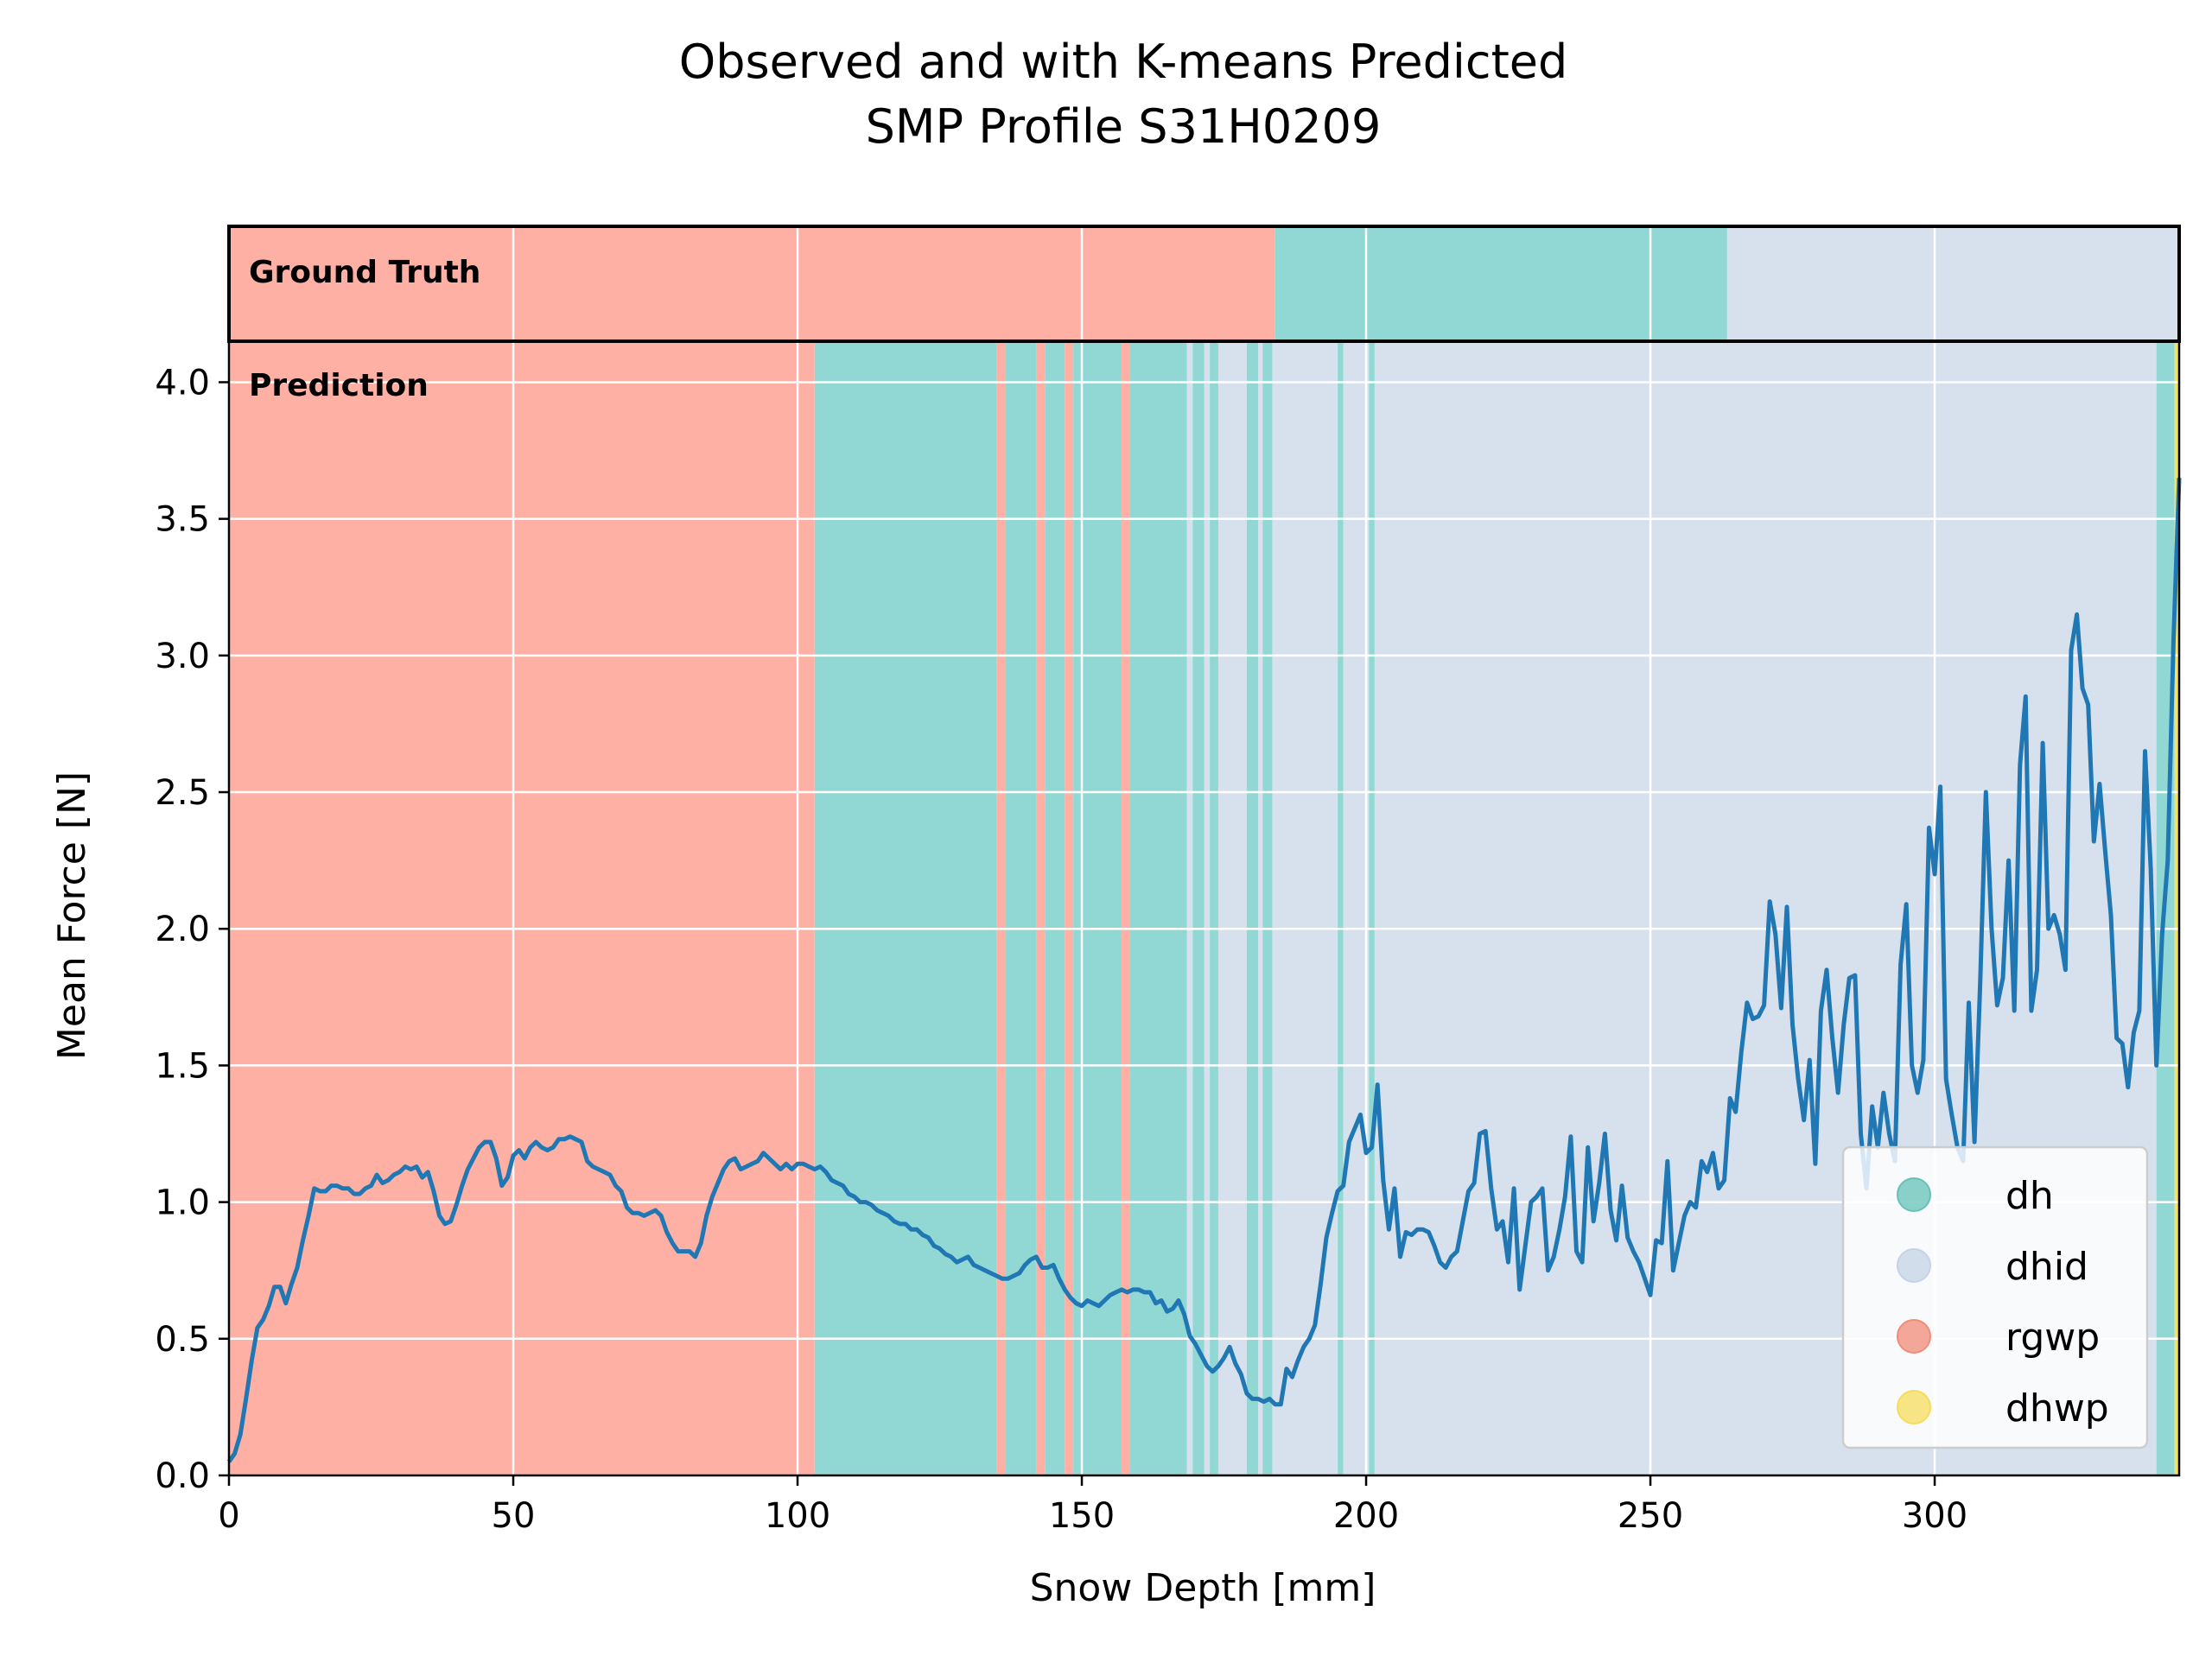 Image resolution: width=2212 pixels, height=1662 pixels. What do you see at coordinates (1366, 1516) in the screenshot?
I see `x-tick-label: 200` at bounding box center [1366, 1516].